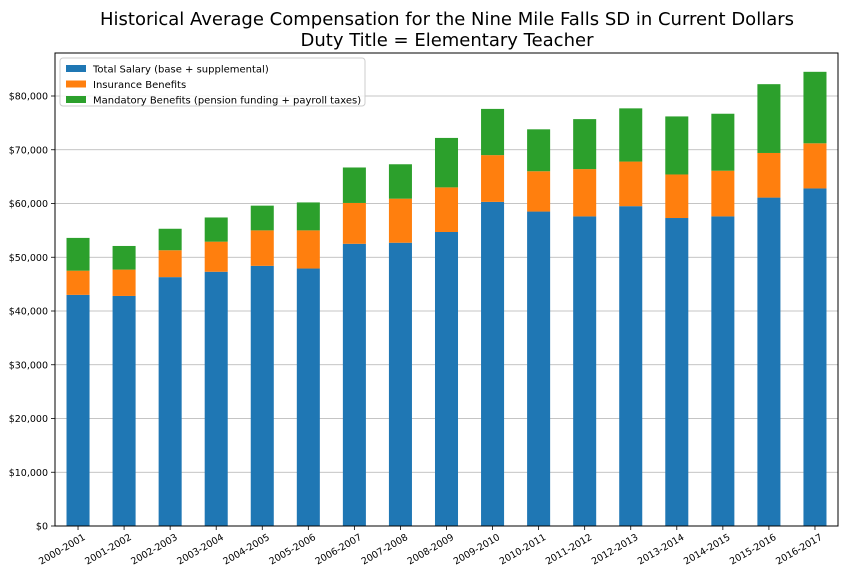 The width and height of the screenshot is (864, 576). Describe the element at coordinates (28, 365) in the screenshot. I see `y-tick-label: $30,000` at that location.